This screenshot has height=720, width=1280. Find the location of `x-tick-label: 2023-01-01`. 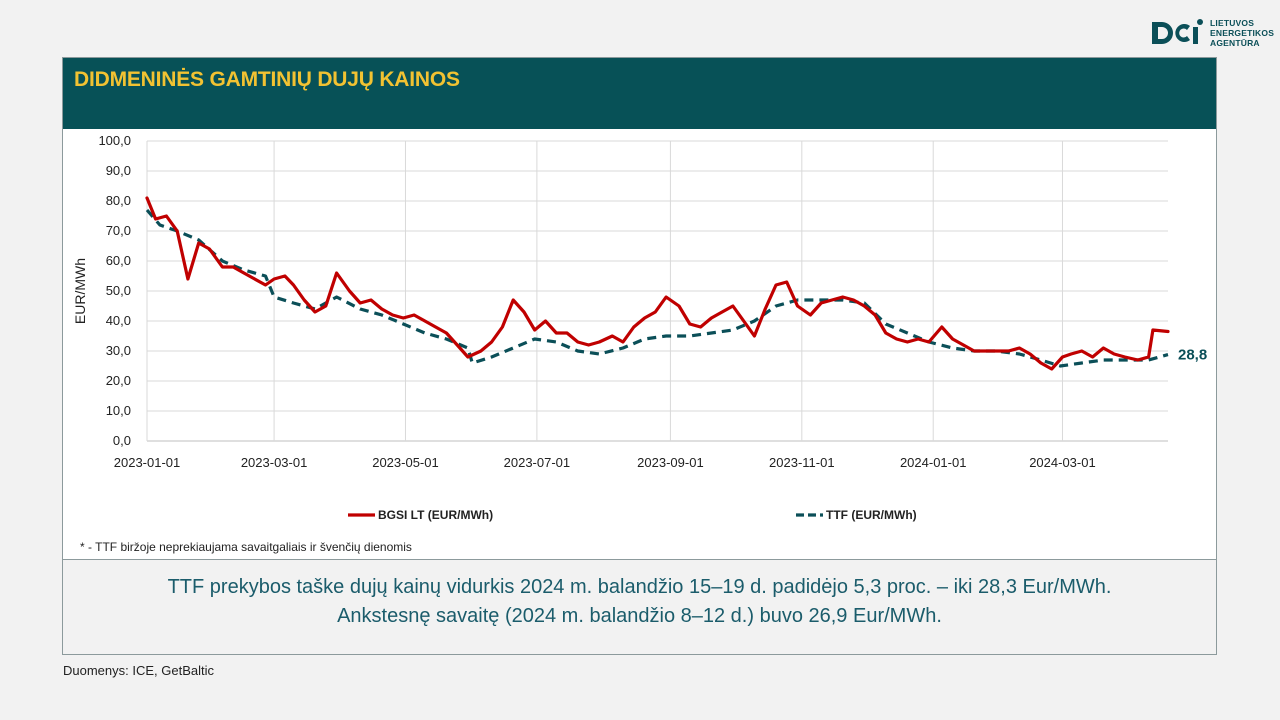

x-tick-label: 2023-01-01 is located at coordinates (147, 462).